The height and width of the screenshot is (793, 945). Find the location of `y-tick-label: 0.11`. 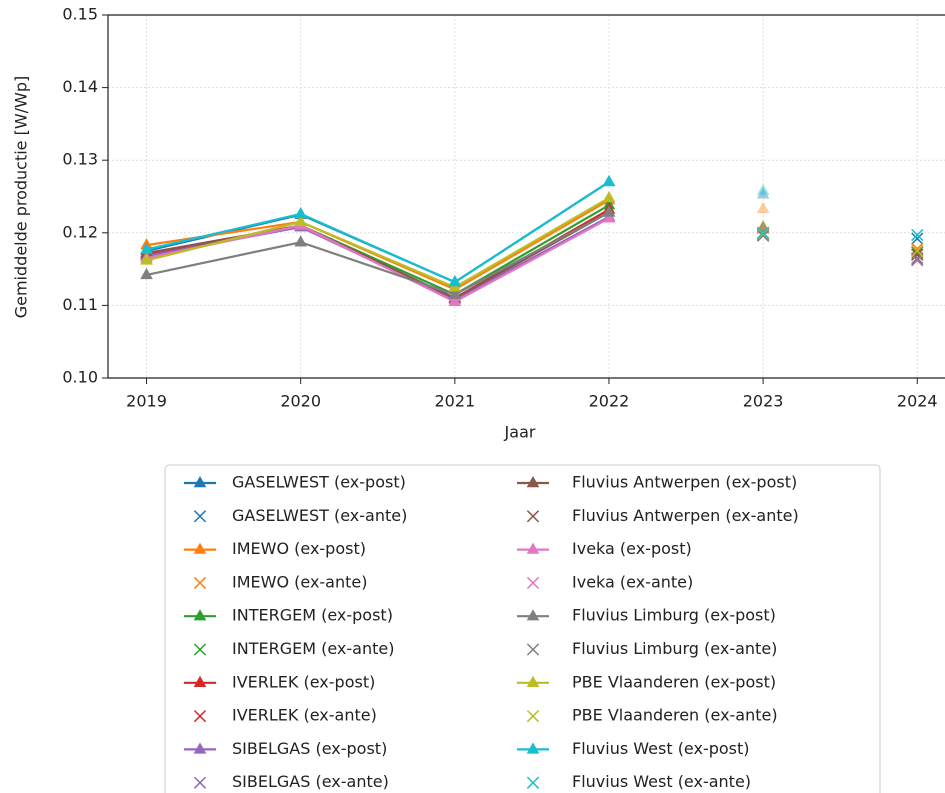

y-tick-label: 0.11 is located at coordinates (80, 304).